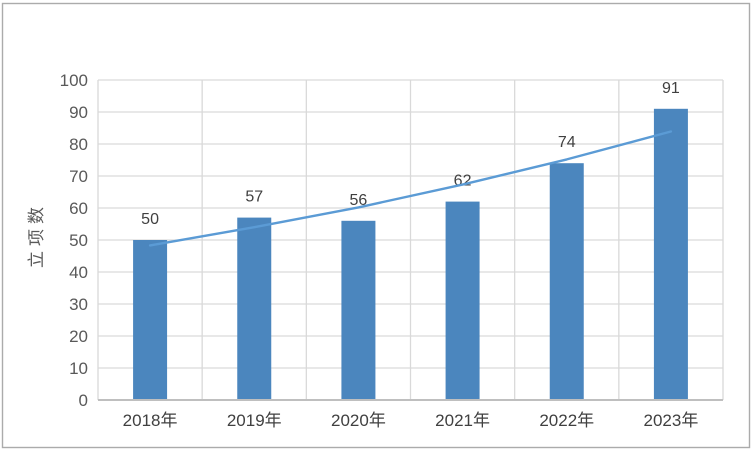 Image resolution: width=752 pixels, height=452 pixels. What do you see at coordinates (567, 142) in the screenshot?
I see `data-label: 74` at bounding box center [567, 142].